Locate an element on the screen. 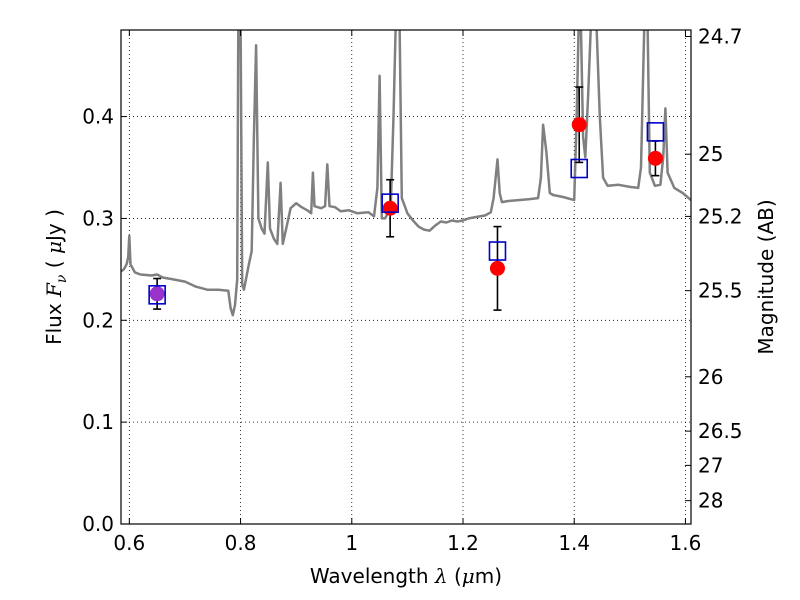  y-axis-title: Flux Fν ( μJy ) is located at coordinates (56, 277).